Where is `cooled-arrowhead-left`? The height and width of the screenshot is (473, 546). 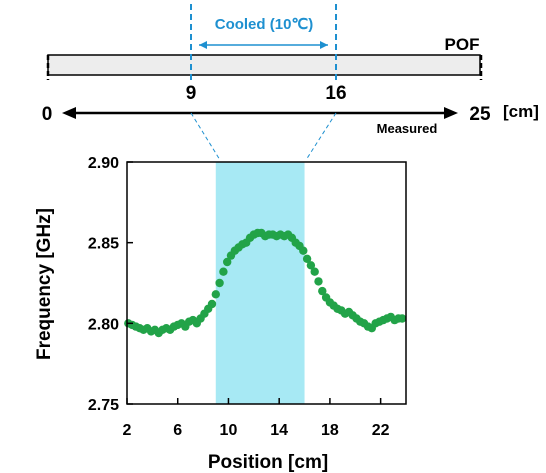
cooled-arrowhead-left is located at coordinates (203, 45).